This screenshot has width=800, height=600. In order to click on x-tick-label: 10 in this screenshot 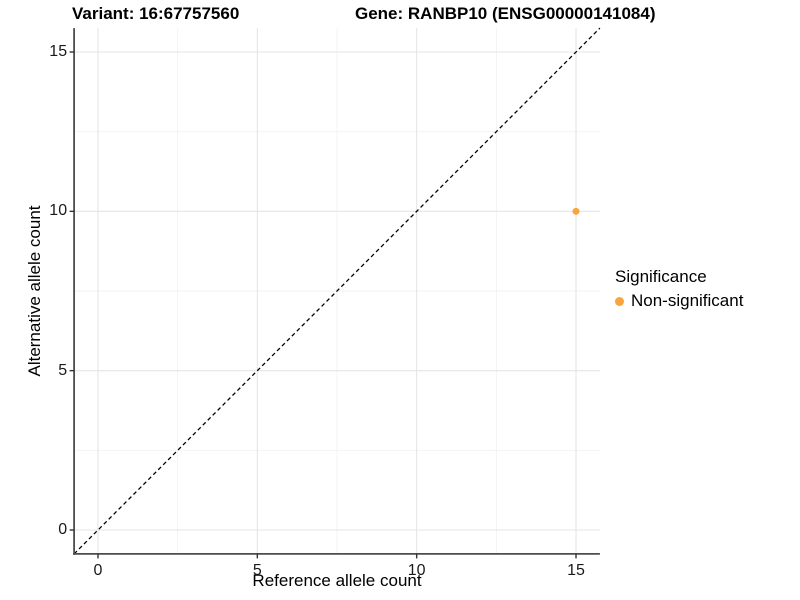, I will do `click(416, 570)`.